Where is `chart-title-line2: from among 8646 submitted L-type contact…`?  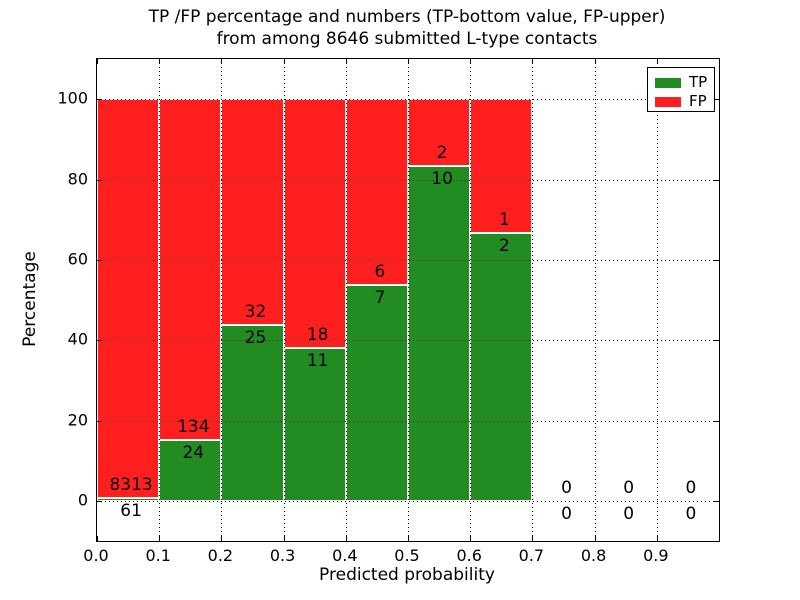
chart-title-line2: from among 8646 submitted L-type contact… is located at coordinates (407, 39).